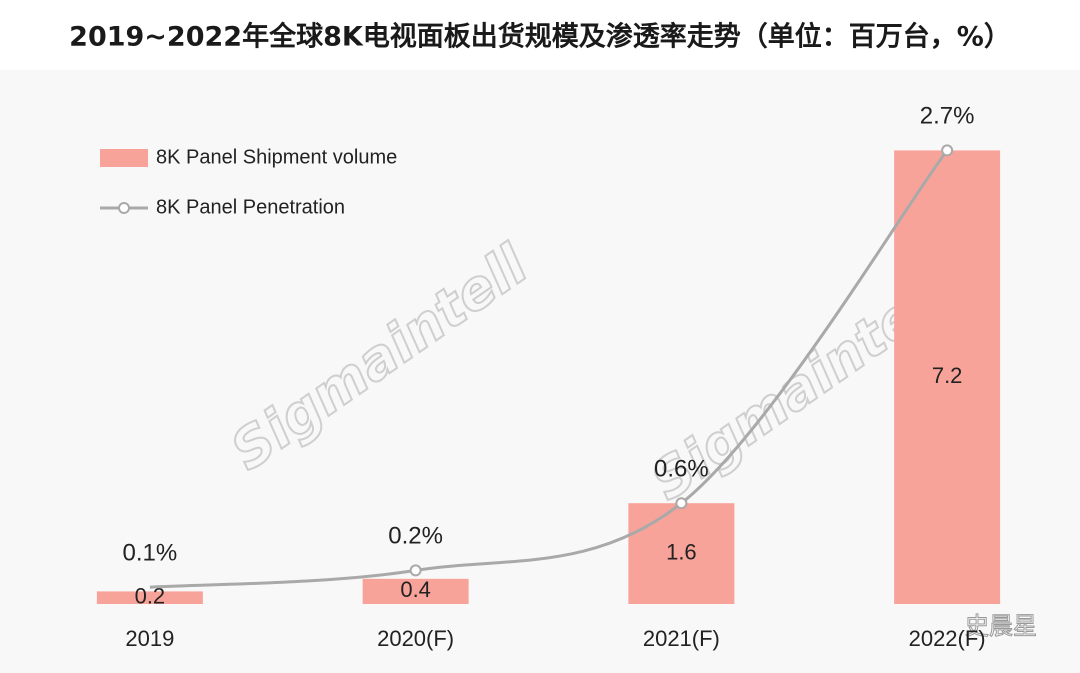 This screenshot has width=1080, height=673. I want to click on chart-title: 2019~2022年全球8K电视面板出货规模及渗透率走势（单位：百万台，%）, so click(540, 37).